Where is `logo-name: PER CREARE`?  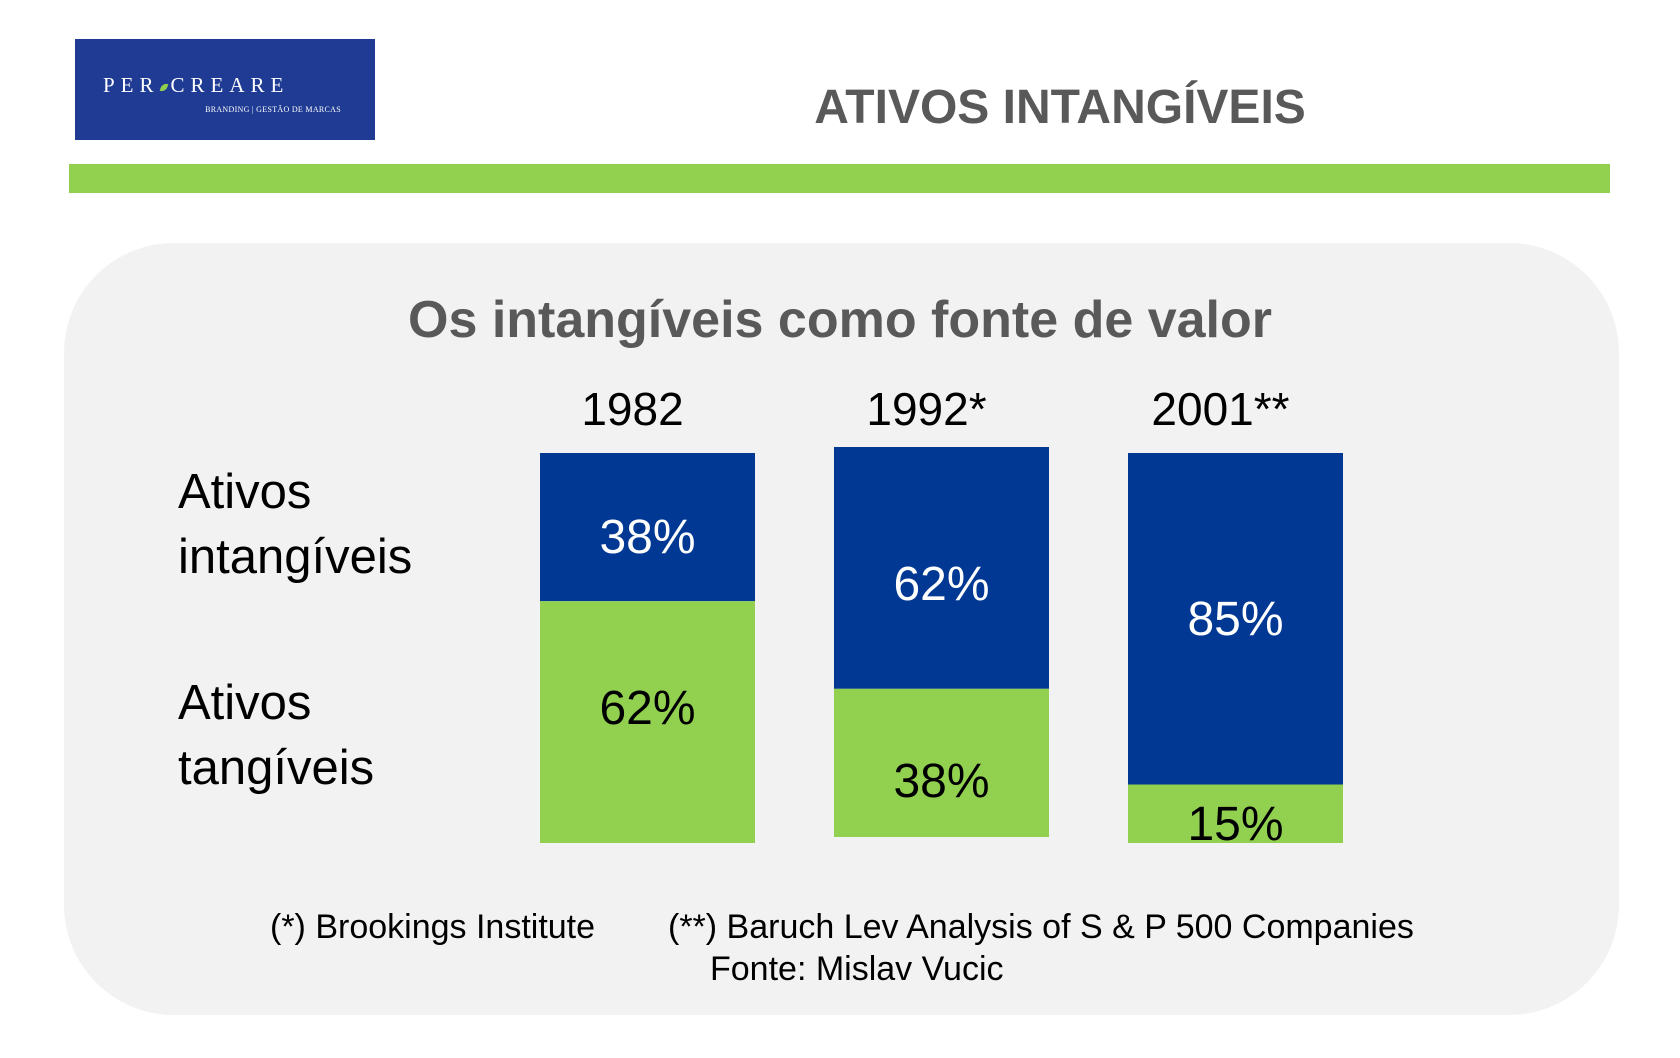
logo-name: PER CREARE is located at coordinates (196, 85).